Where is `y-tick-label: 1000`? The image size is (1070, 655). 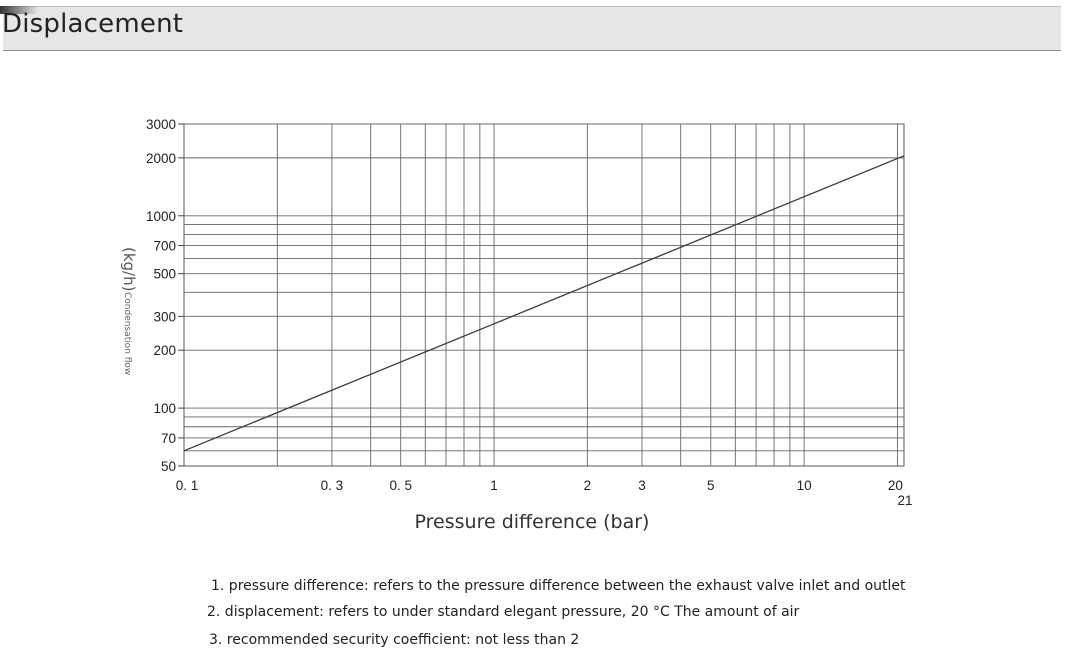
y-tick-label: 1000 is located at coordinates (161, 216).